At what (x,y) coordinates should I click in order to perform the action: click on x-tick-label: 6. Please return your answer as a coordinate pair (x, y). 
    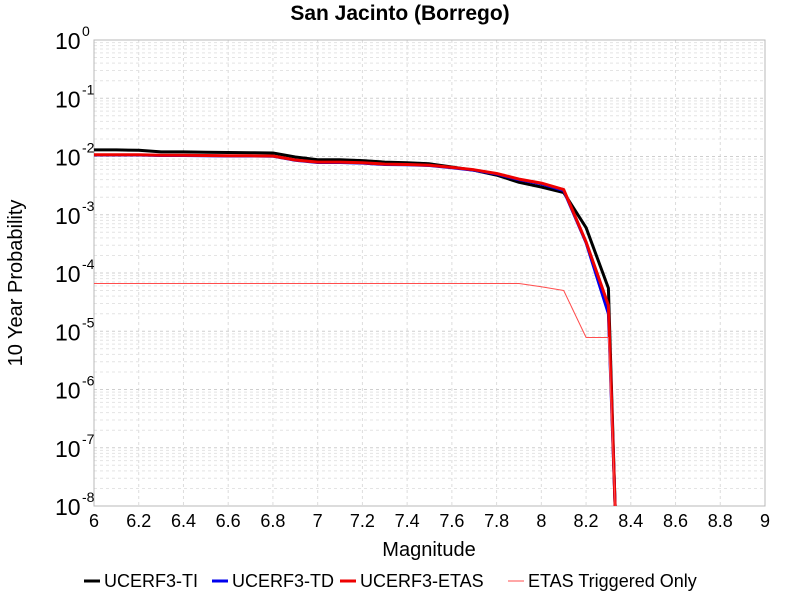
    Looking at the image, I should click on (94, 521).